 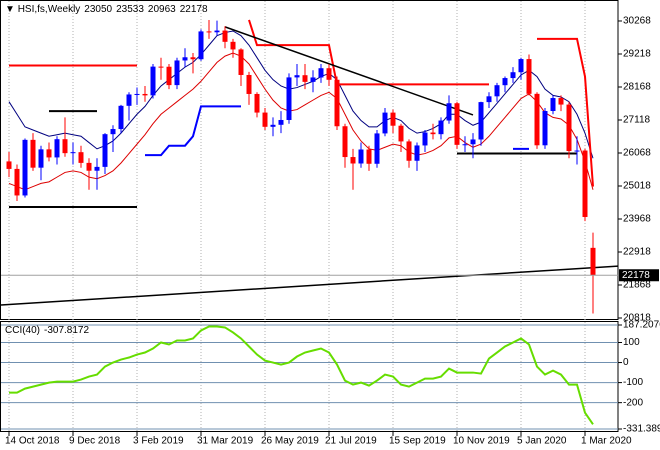 What do you see at coordinates (158, 441) in the screenshot?
I see `x-tick-label: 3 Feb 2019` at bounding box center [158, 441].